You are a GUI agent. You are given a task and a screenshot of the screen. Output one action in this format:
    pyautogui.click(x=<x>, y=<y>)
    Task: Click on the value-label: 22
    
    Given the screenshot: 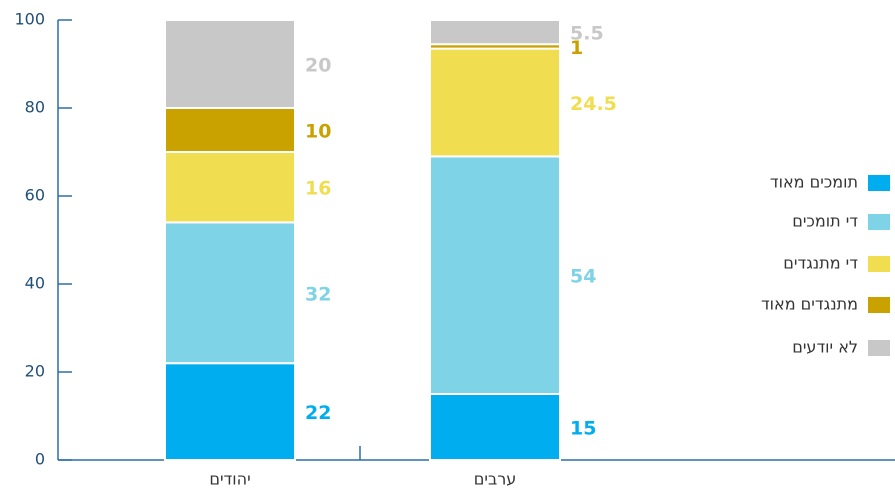 What is the action you would take?
    pyautogui.click(x=318, y=413)
    